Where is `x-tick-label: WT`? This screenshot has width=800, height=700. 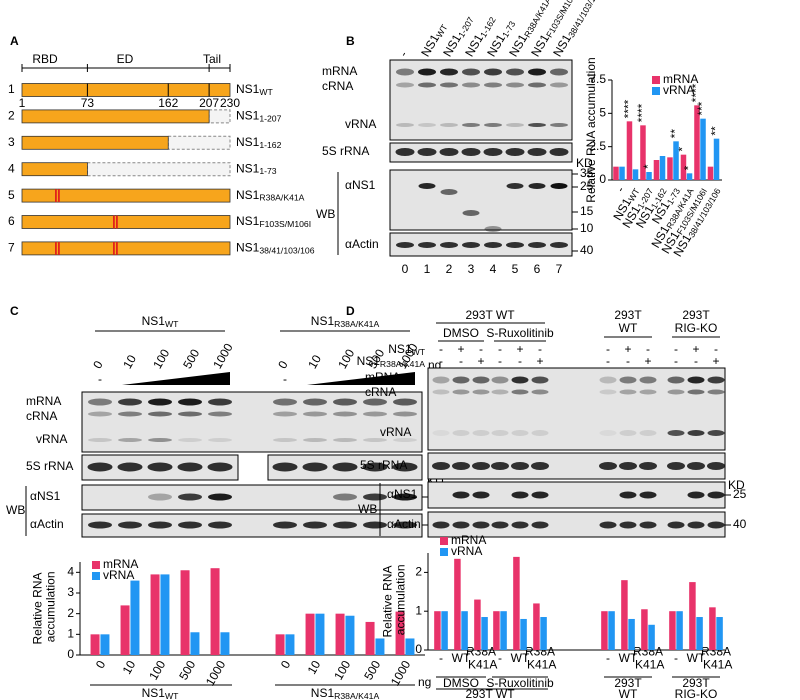 x-tick-label: WT is located at coordinates (461, 658).